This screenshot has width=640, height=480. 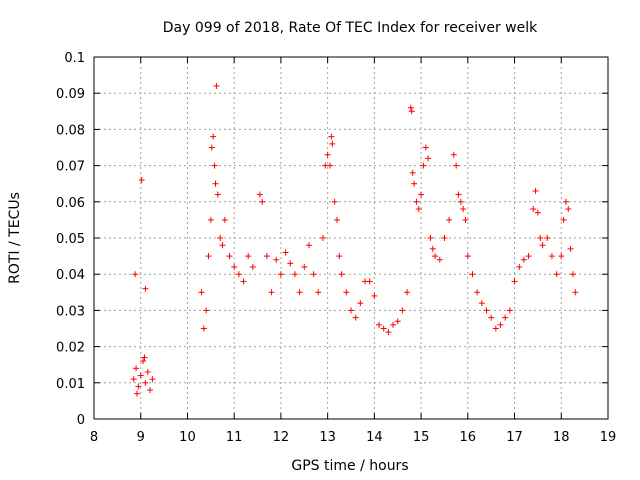 What do you see at coordinates (70, 203) in the screenshot?
I see `y-tick-label: 0.06` at bounding box center [70, 203].